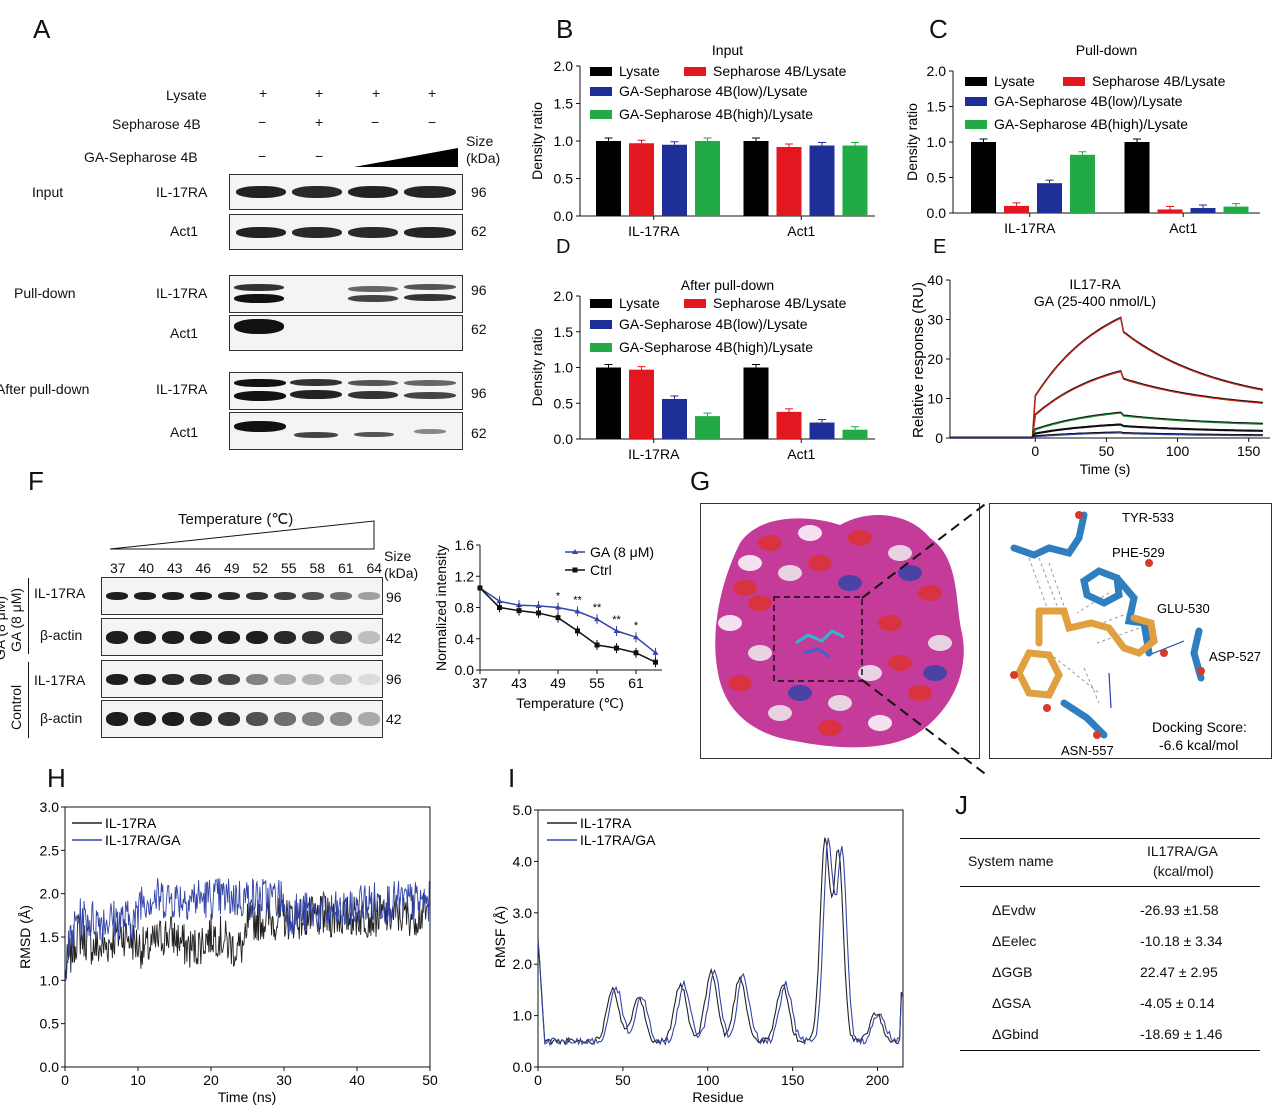  I want to click on y-tick-label: 1.2, so click(465, 576).